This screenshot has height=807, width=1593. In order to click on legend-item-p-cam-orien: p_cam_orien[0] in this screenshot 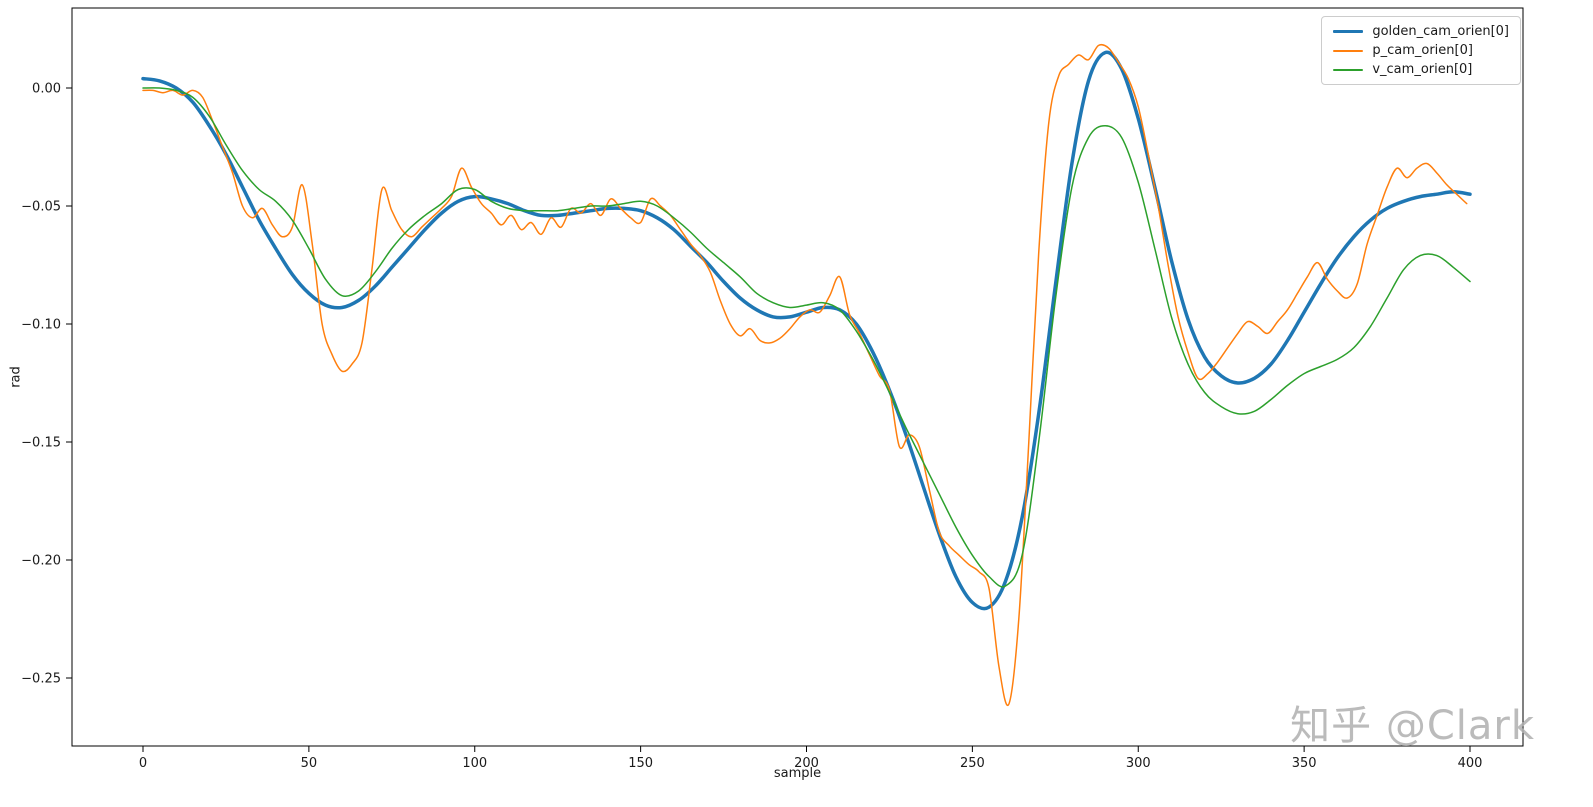, I will do `click(1421, 50)`.